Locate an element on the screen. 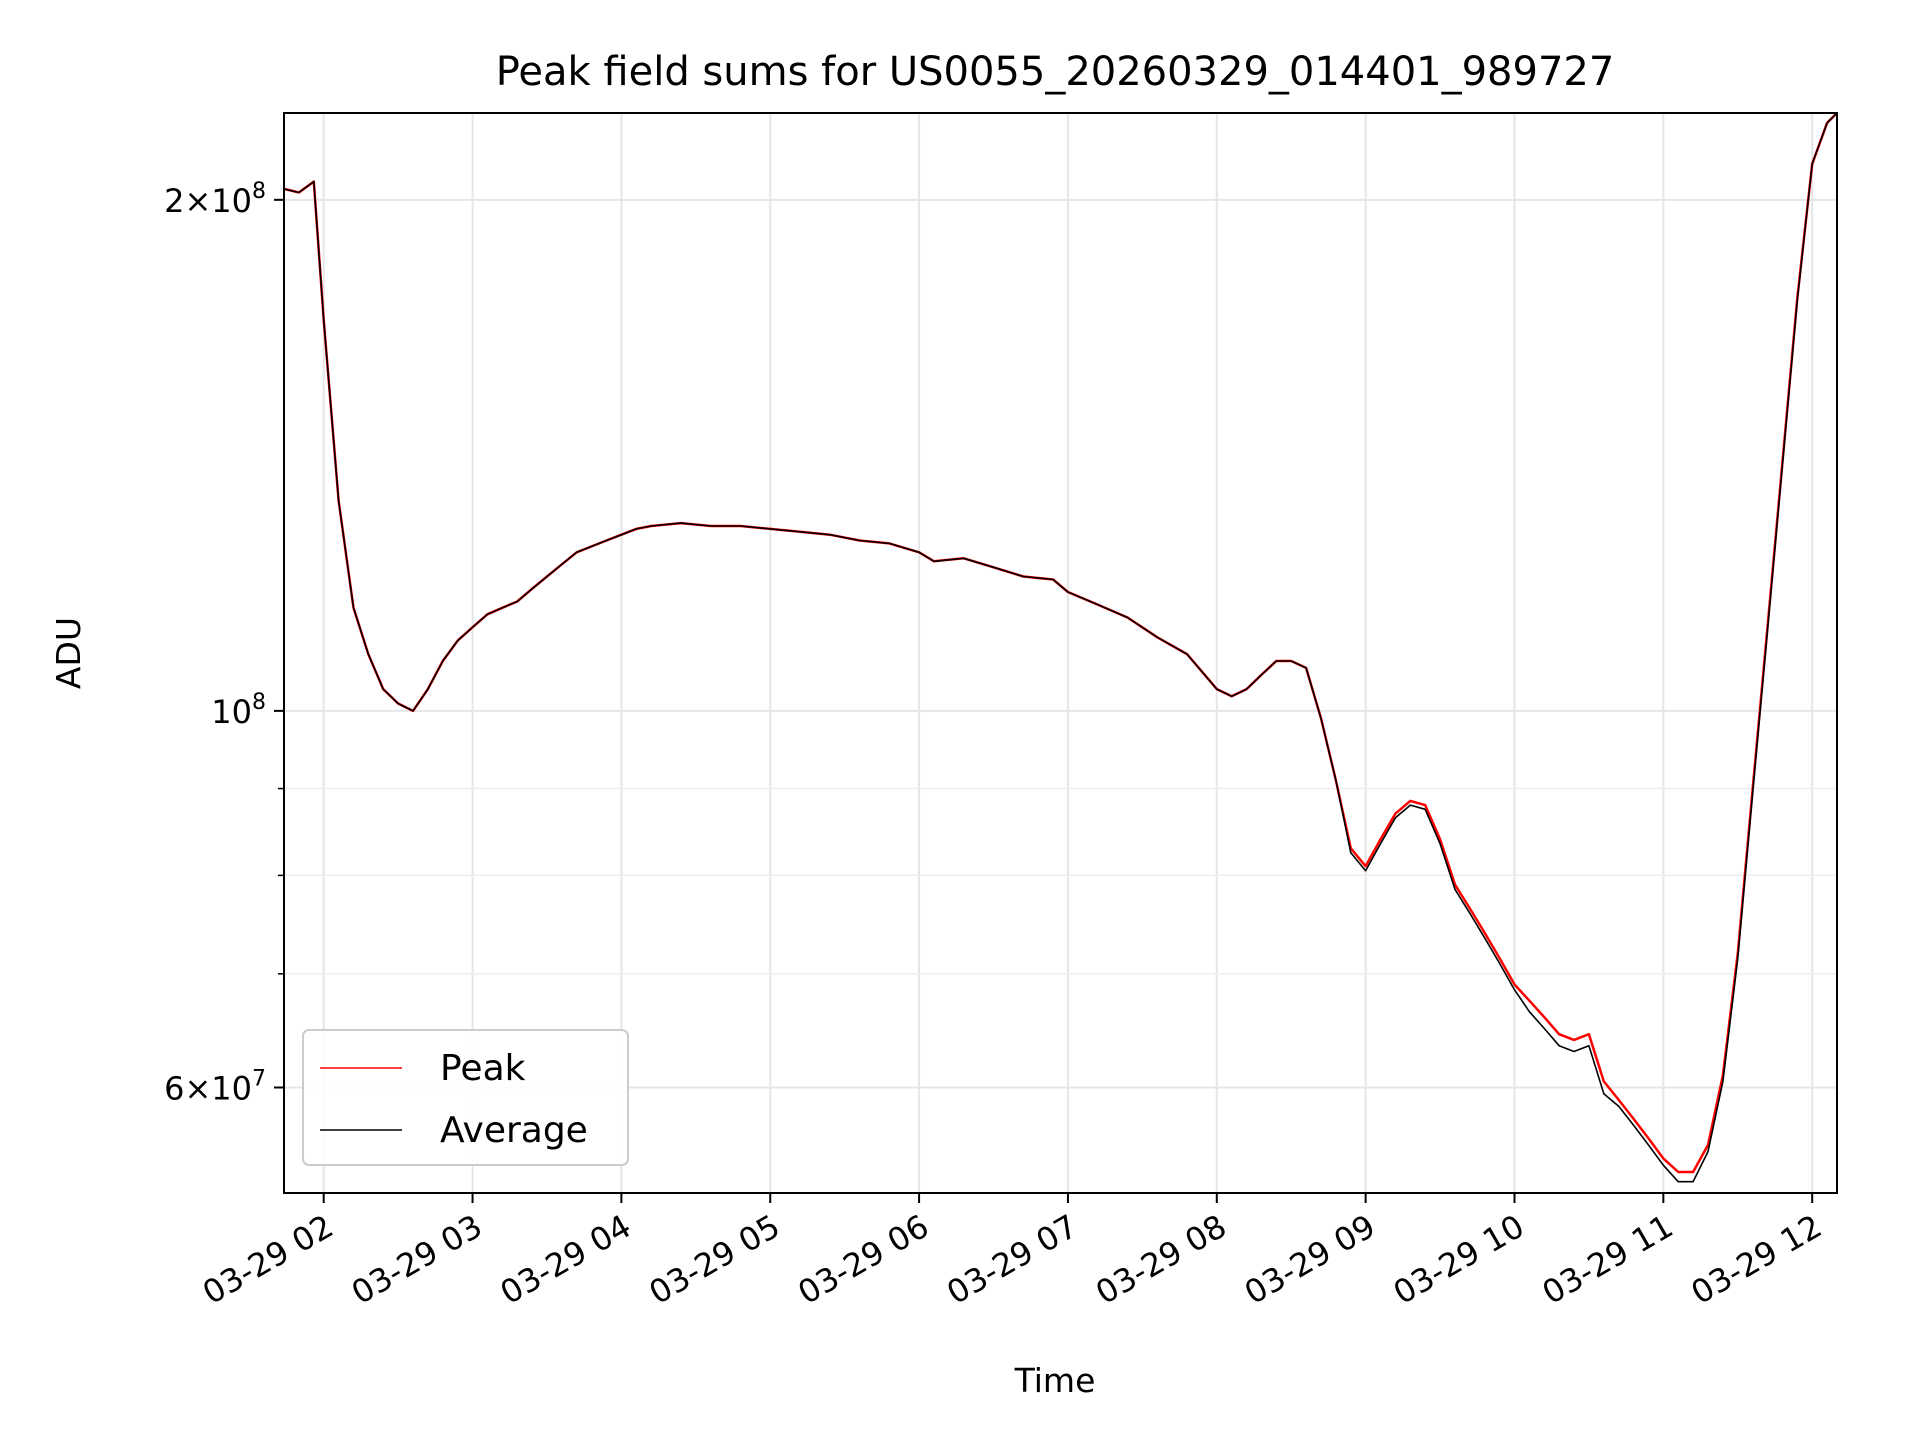 The height and width of the screenshot is (1440, 1920). y-axis-label: ADU is located at coordinates (68, 653).